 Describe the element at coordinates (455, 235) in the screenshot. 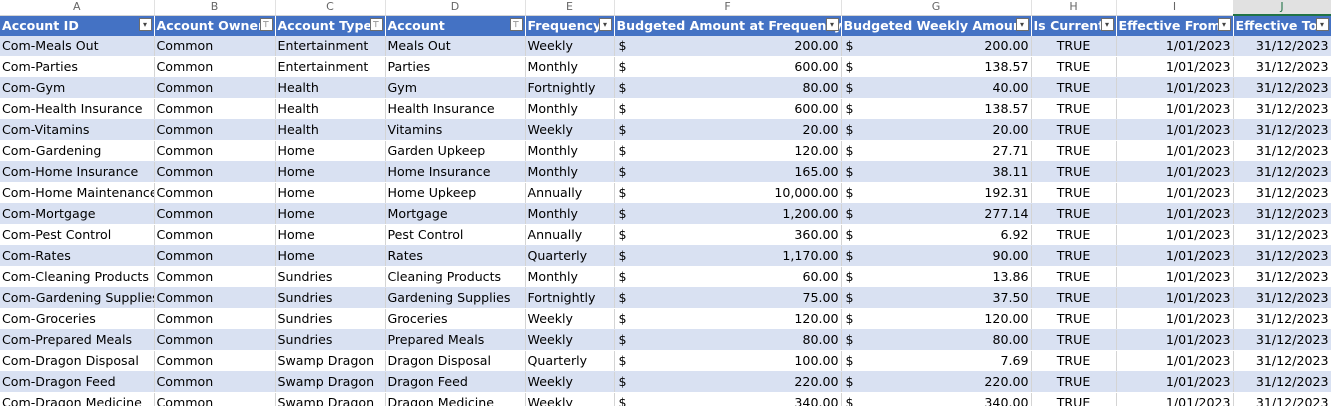

I see `table-cell: Pest Control` at that location.